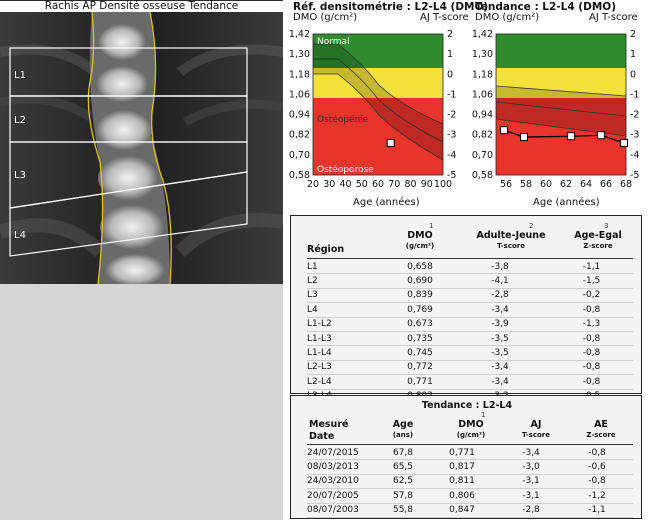 This screenshot has width=648, height=520. Describe the element at coordinates (470, 310) in the screenshot. I see `table-row: L4 0,769 -3,4 -0,8` at that location.